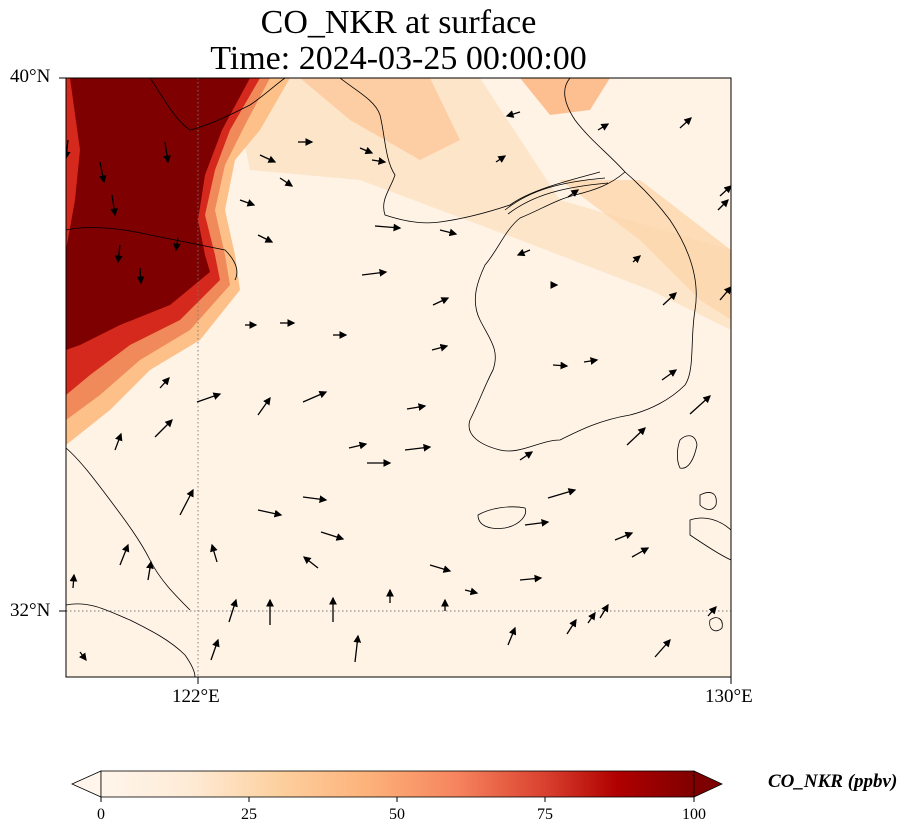 The height and width of the screenshot is (836, 920). I want to click on colorbar-tick-25: 25, so click(249, 814).